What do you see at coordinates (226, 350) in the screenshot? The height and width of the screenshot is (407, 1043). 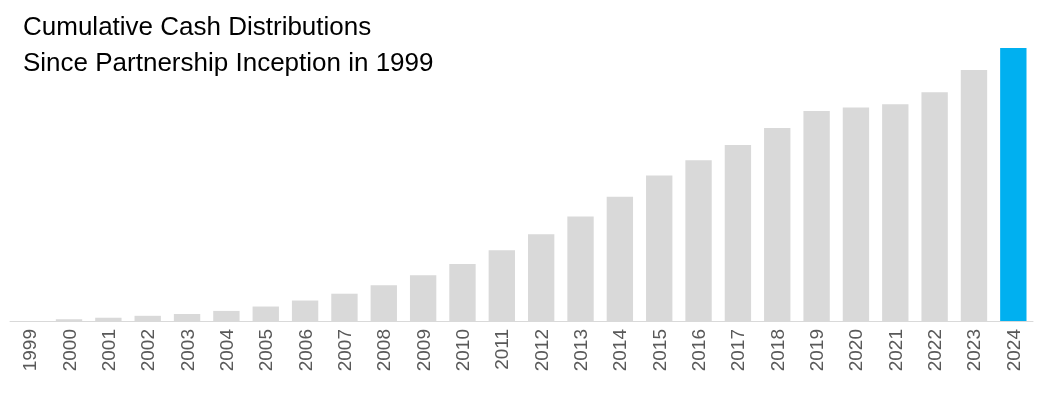 I see `x-tick-label: 2004` at bounding box center [226, 350].